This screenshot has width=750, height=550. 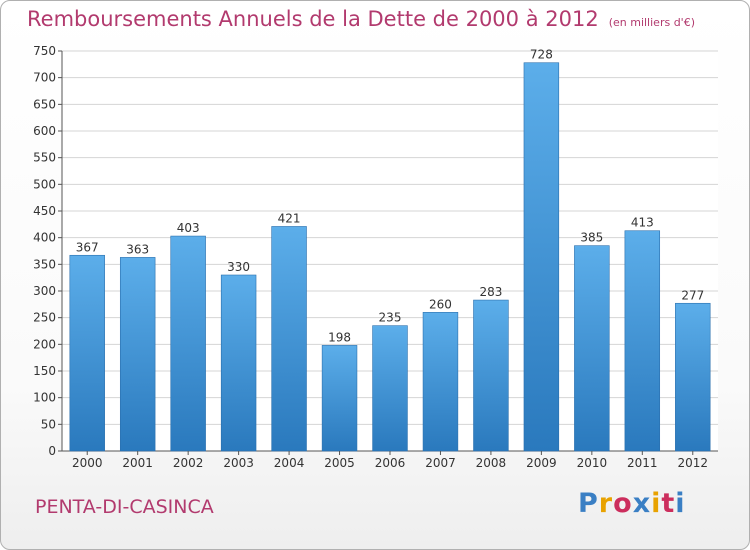 What do you see at coordinates (668, 503) in the screenshot?
I see `logo-letter: t` at bounding box center [668, 503].